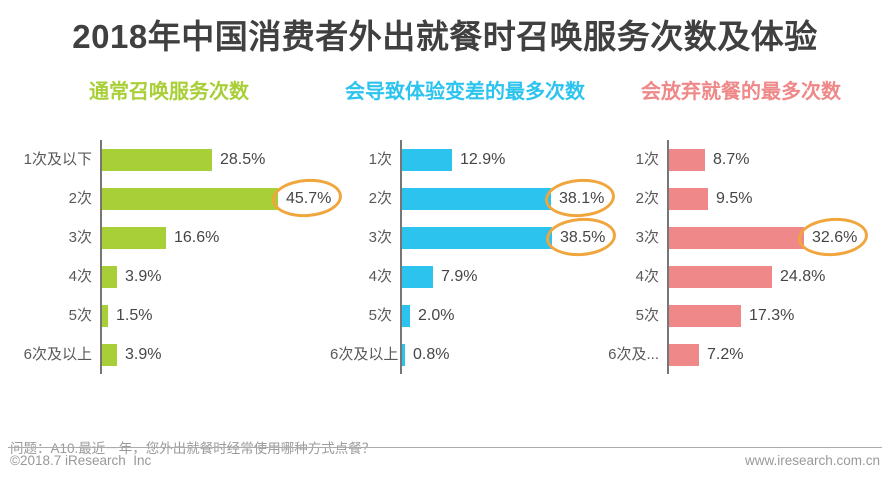 The image size is (890, 477). I want to click on chart-subtitle: 通常召唤服务次数, so click(169, 92).